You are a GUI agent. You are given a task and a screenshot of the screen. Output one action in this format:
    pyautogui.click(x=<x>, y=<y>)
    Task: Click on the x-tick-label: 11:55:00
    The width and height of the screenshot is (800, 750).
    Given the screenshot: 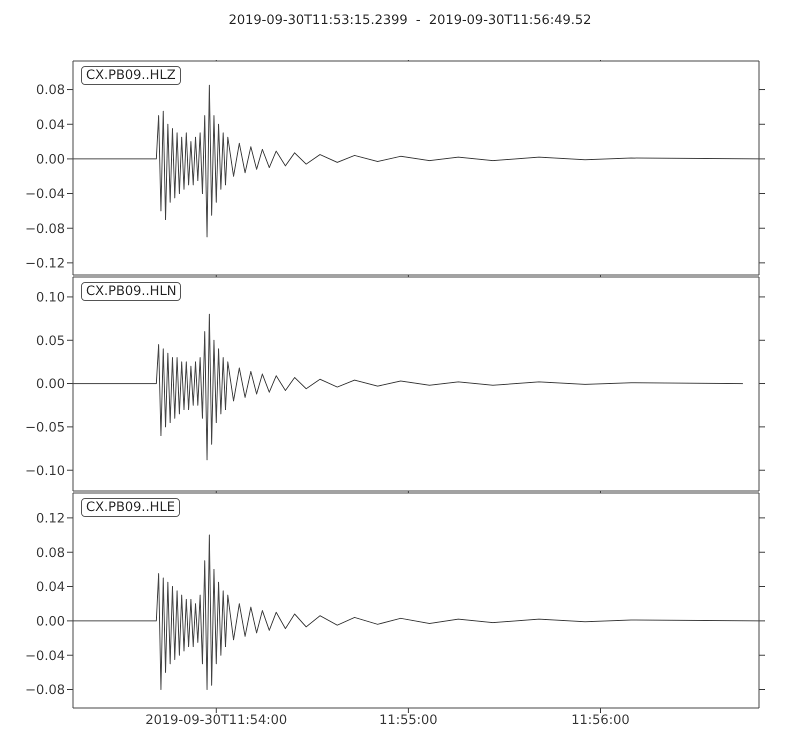 What is the action you would take?
    pyautogui.click(x=408, y=720)
    